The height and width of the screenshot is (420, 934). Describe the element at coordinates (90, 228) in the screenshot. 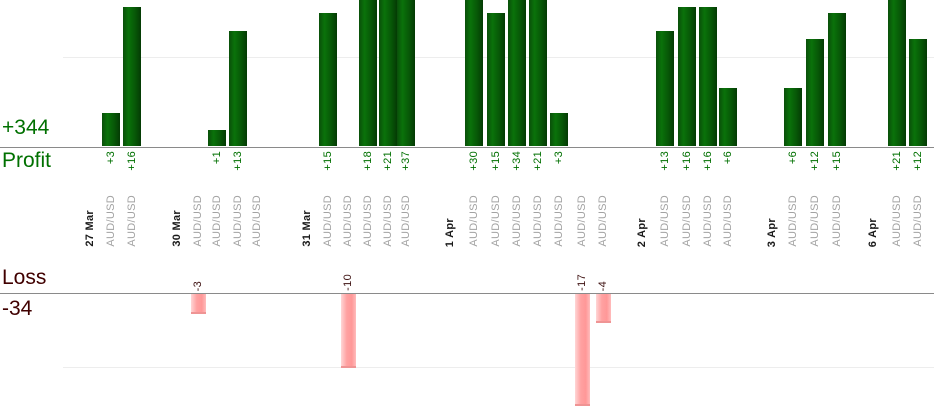

I see `x-axis-date-label: 27 Mar` at that location.